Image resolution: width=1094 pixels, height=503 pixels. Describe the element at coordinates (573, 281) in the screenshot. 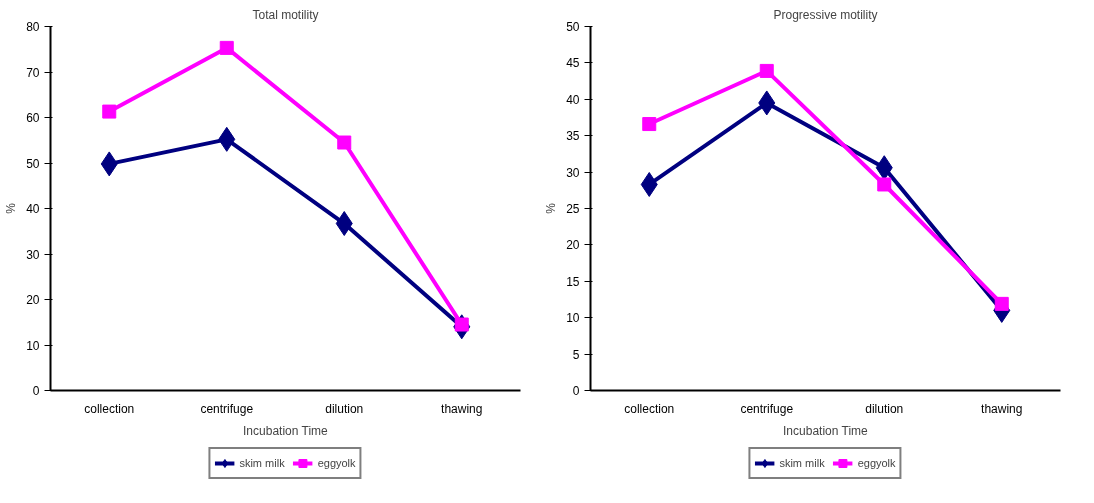

I see `y-tick-label: 15` at that location.